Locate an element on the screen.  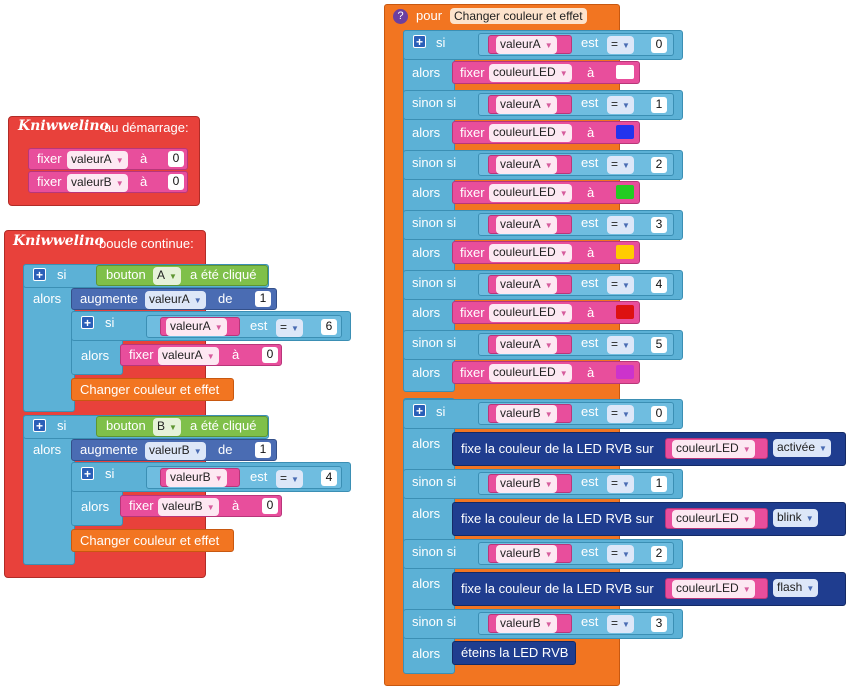
button-dropdown: A ▼ is located at coordinates (167, 276).